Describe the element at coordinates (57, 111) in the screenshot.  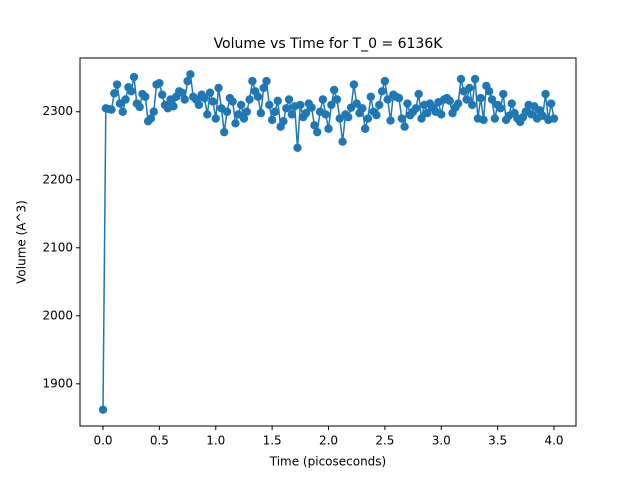
I see `y-tick-label: 2300` at that location.